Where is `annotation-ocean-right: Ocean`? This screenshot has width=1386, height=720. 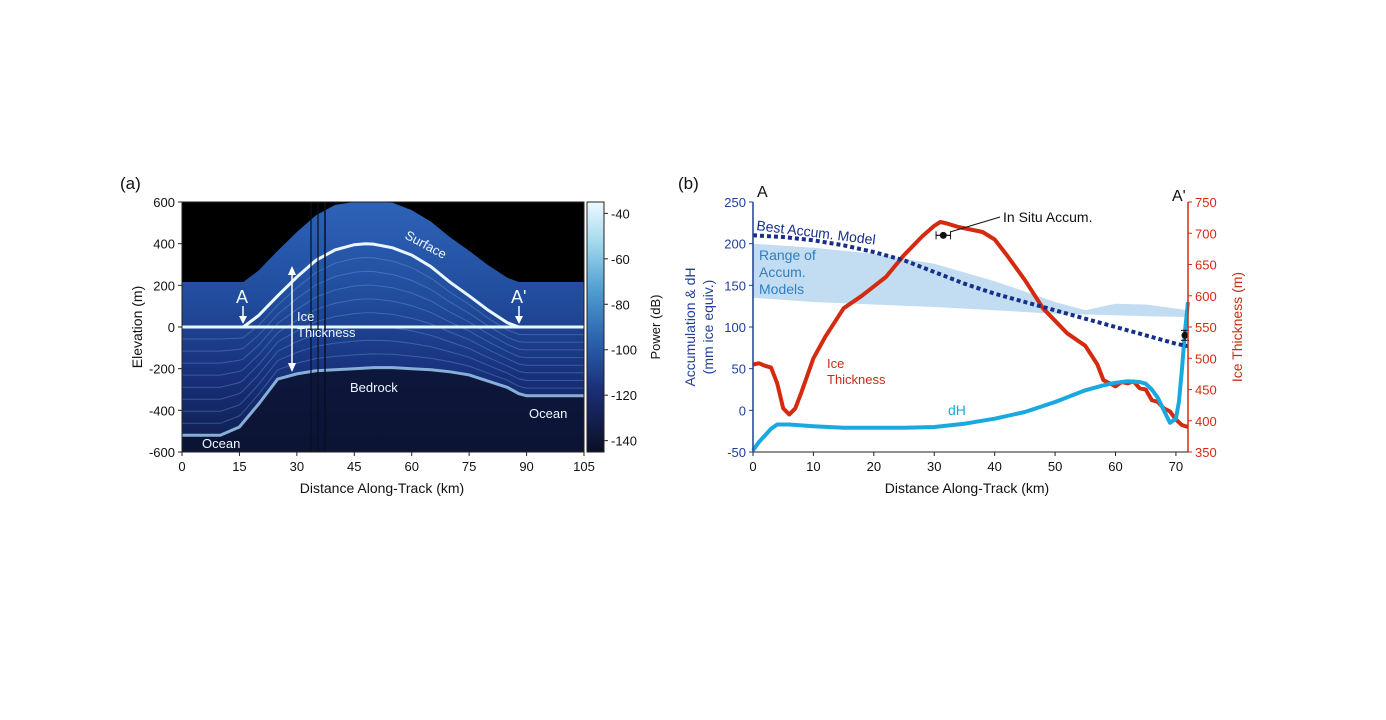 annotation-ocean-right: Ocean is located at coordinates (548, 413).